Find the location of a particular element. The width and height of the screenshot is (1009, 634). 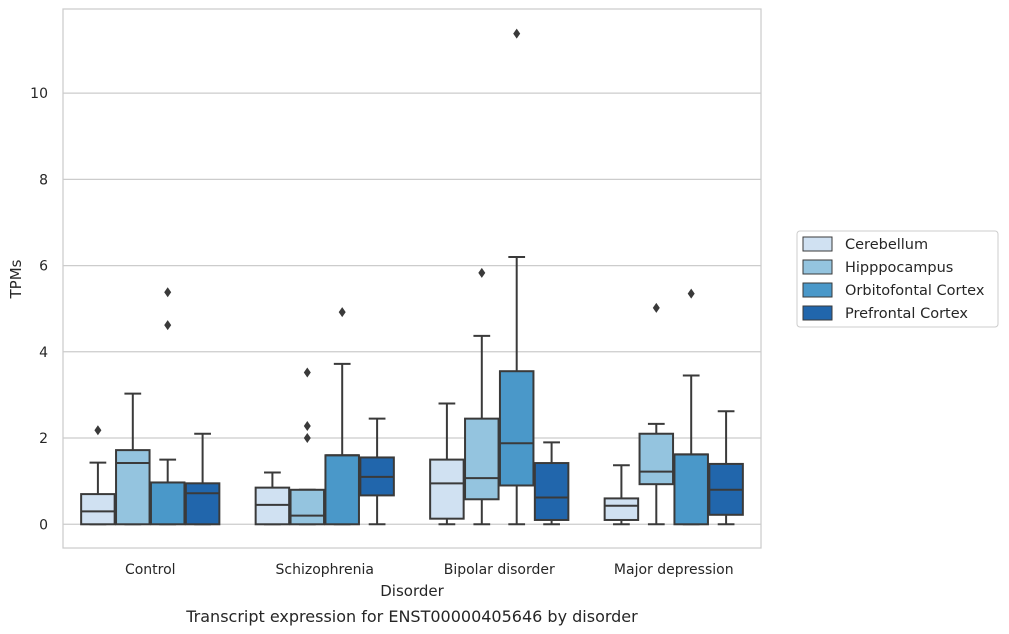

x-tick-label: Bipolar disorder is located at coordinates (499, 570).